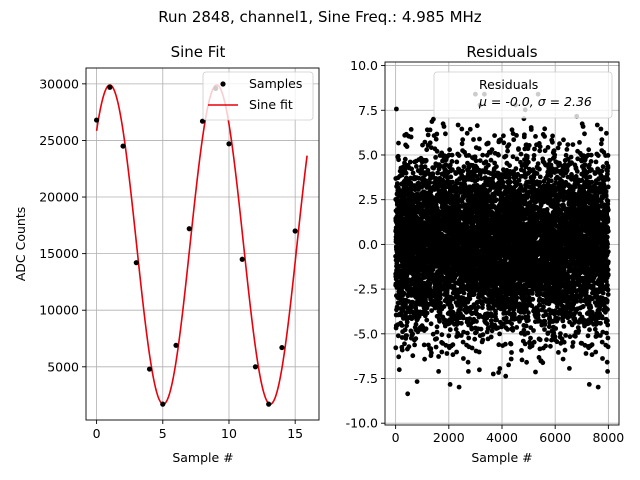 Image resolution: width=640 pixels, height=480 pixels. What do you see at coordinates (271, 104) in the screenshot?
I see `legend-fit-label: Sine fit` at bounding box center [271, 104].